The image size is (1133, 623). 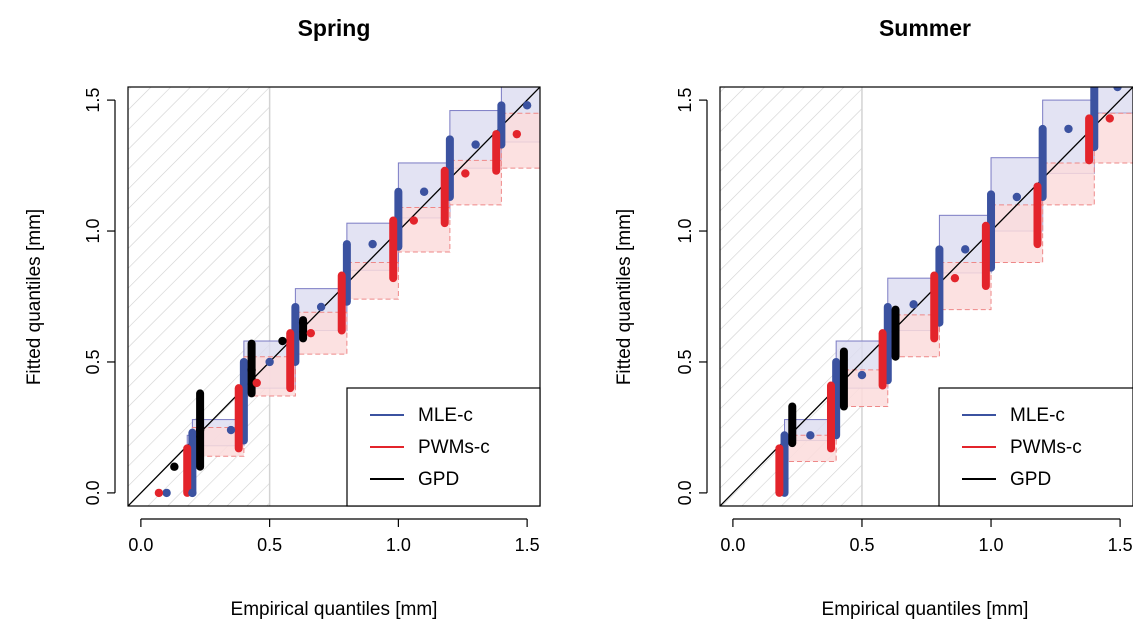 I want to click on chart-title: Summer, so click(x=925, y=28).